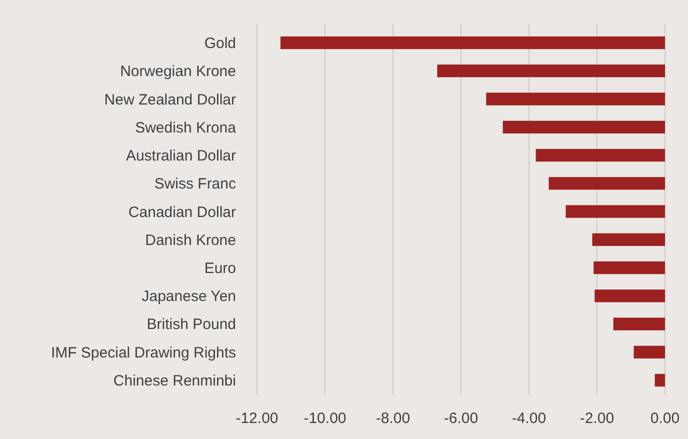 The height and width of the screenshot is (439, 688). Describe the element at coordinates (220, 43) in the screenshot. I see `y-tick-label: Gold` at that location.